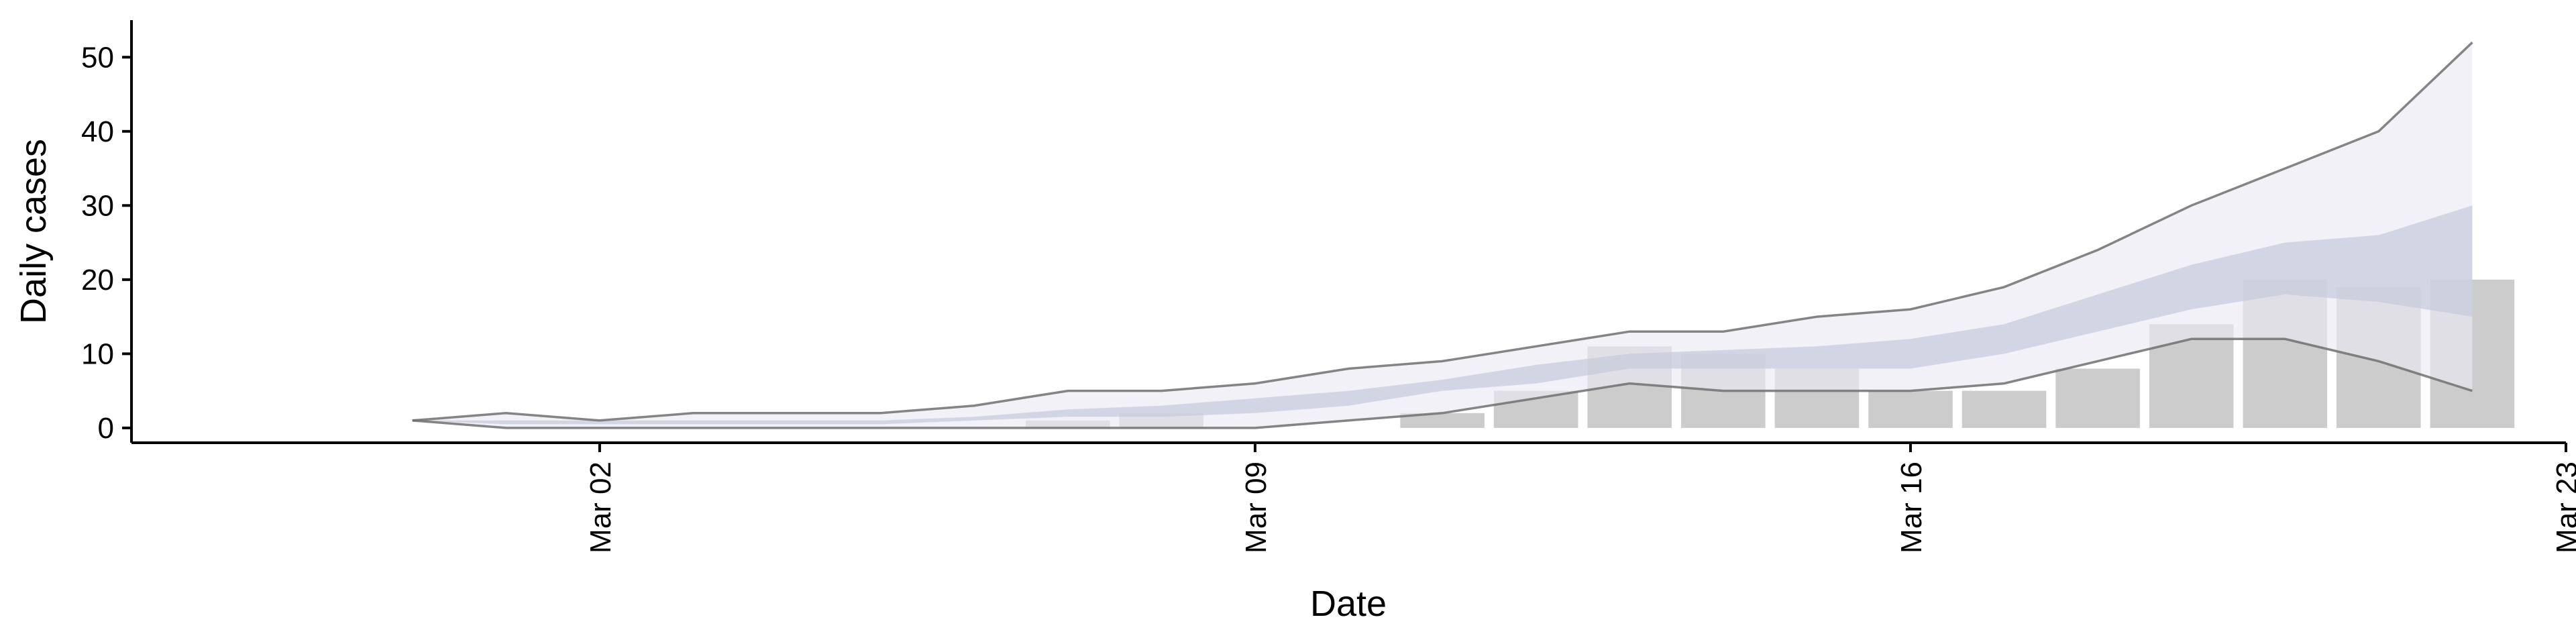  I want to click on x-ticks: Mar 02 Mar 09 Mar 16 Mar 23, so click(1580, 498).